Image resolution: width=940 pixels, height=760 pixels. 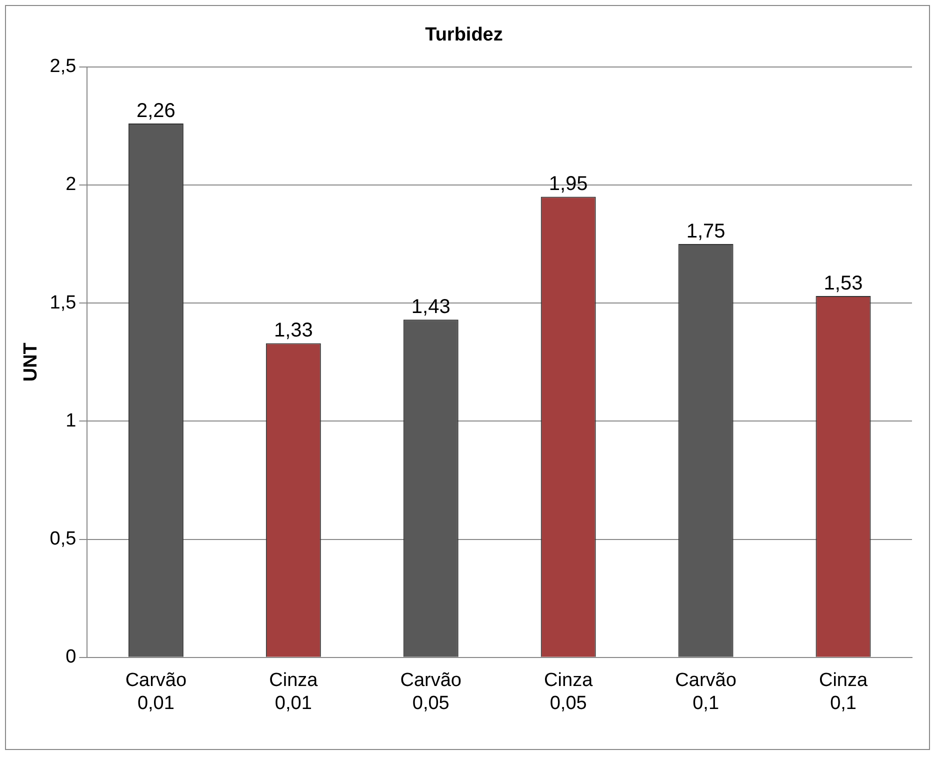 What do you see at coordinates (63, 303) in the screenshot?
I see `y-tick-label: 1,5` at bounding box center [63, 303].